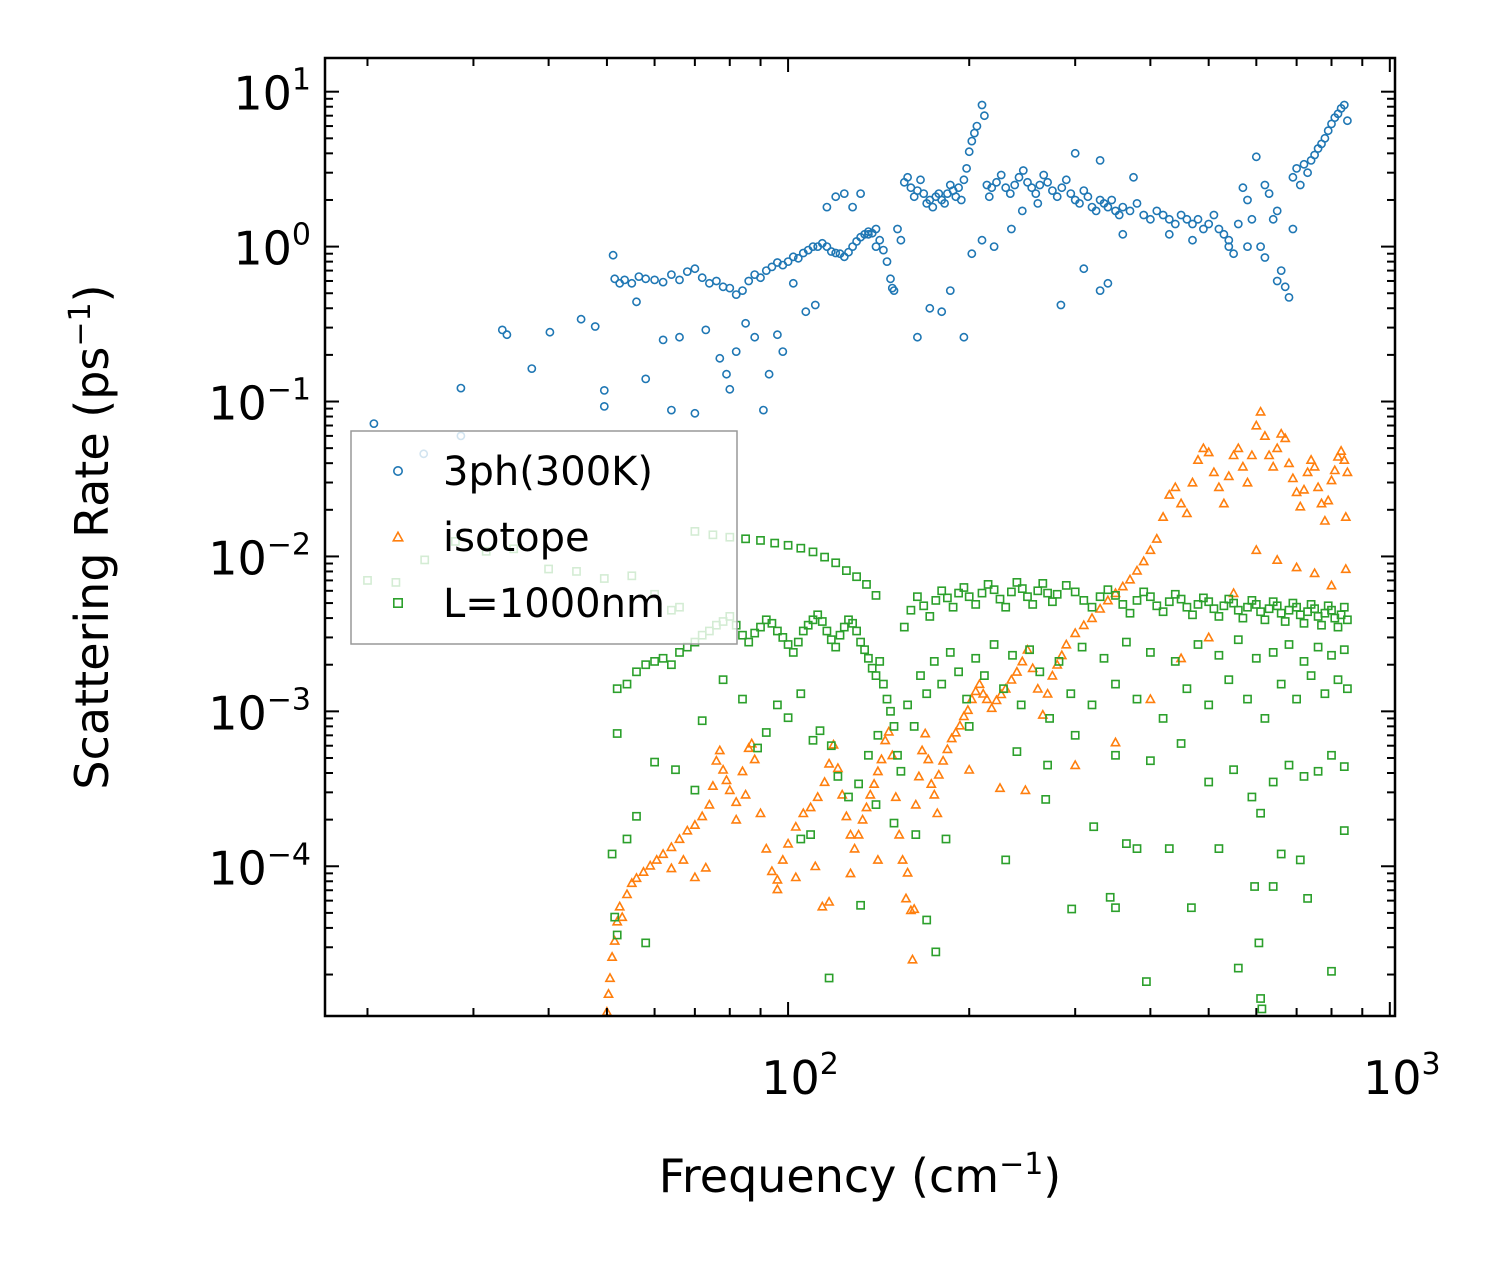  I want to click on legend: 3ph(300K) isotope L=1000nm, so click(544, 537).